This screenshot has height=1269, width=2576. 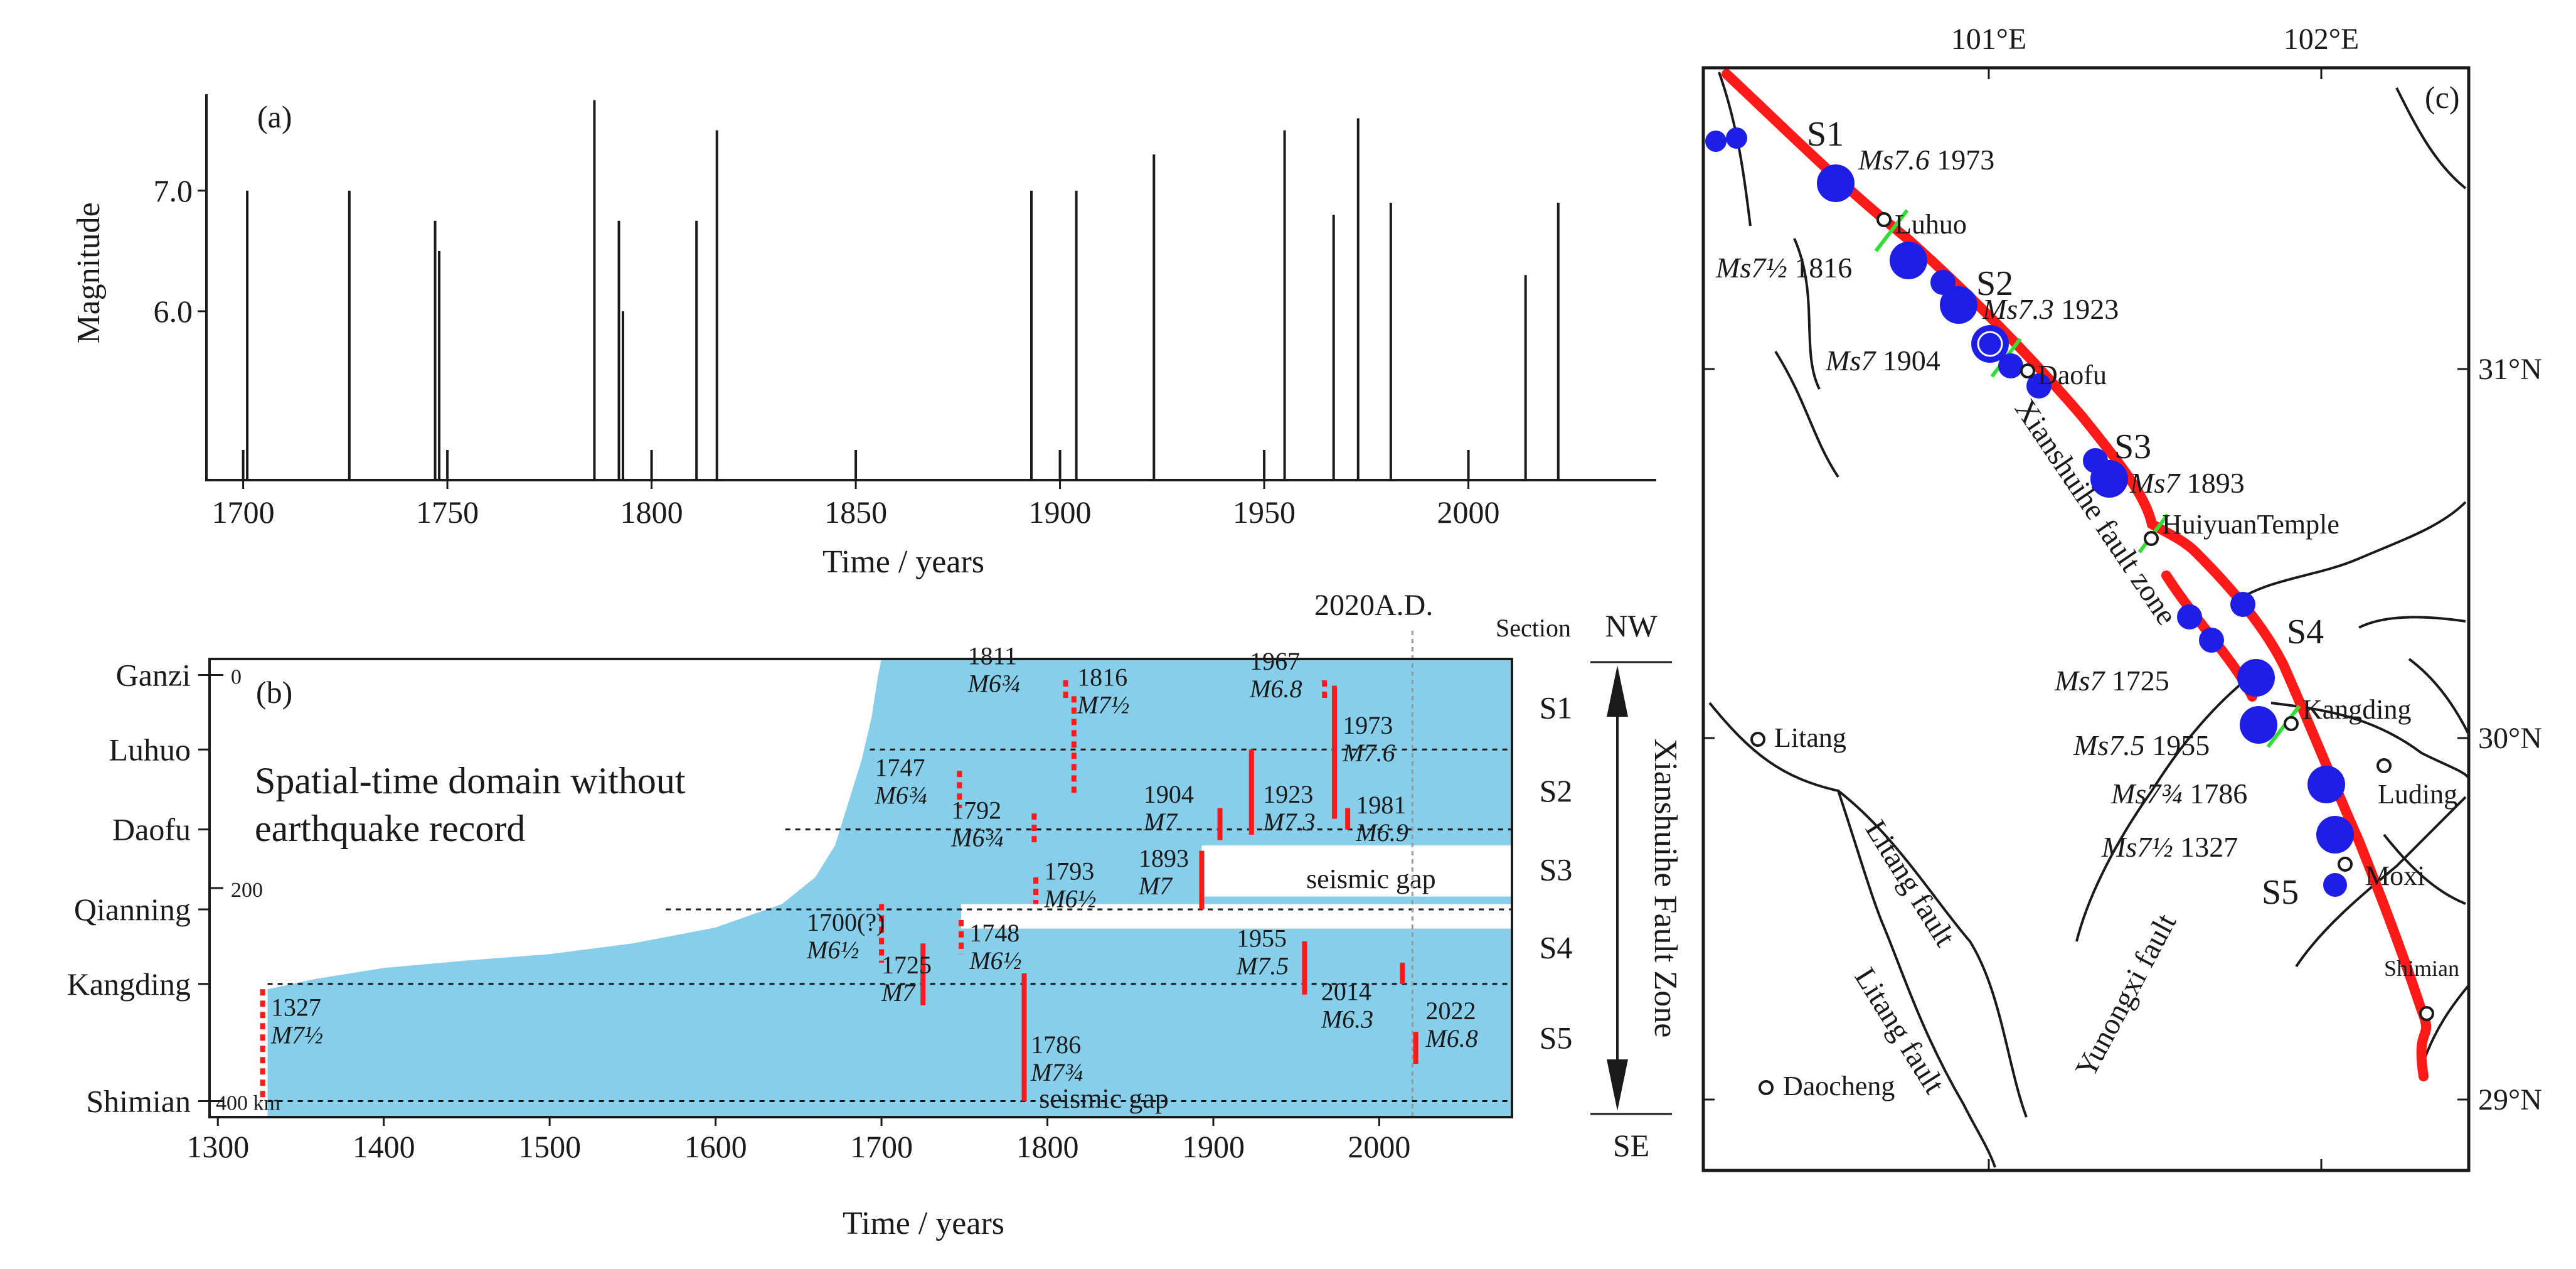 What do you see at coordinates (994, 933) in the screenshot?
I see `quake-year-label-1748: 1748` at bounding box center [994, 933].